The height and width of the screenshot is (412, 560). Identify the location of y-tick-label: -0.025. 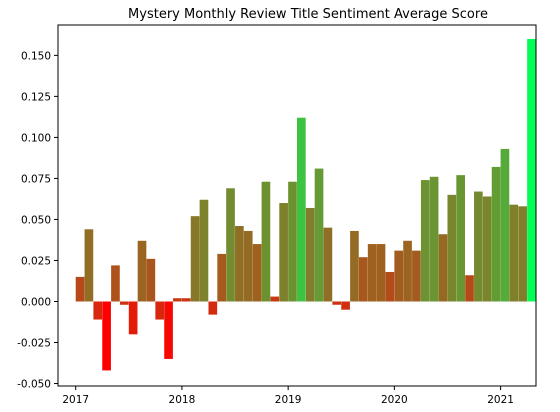
(34, 344).